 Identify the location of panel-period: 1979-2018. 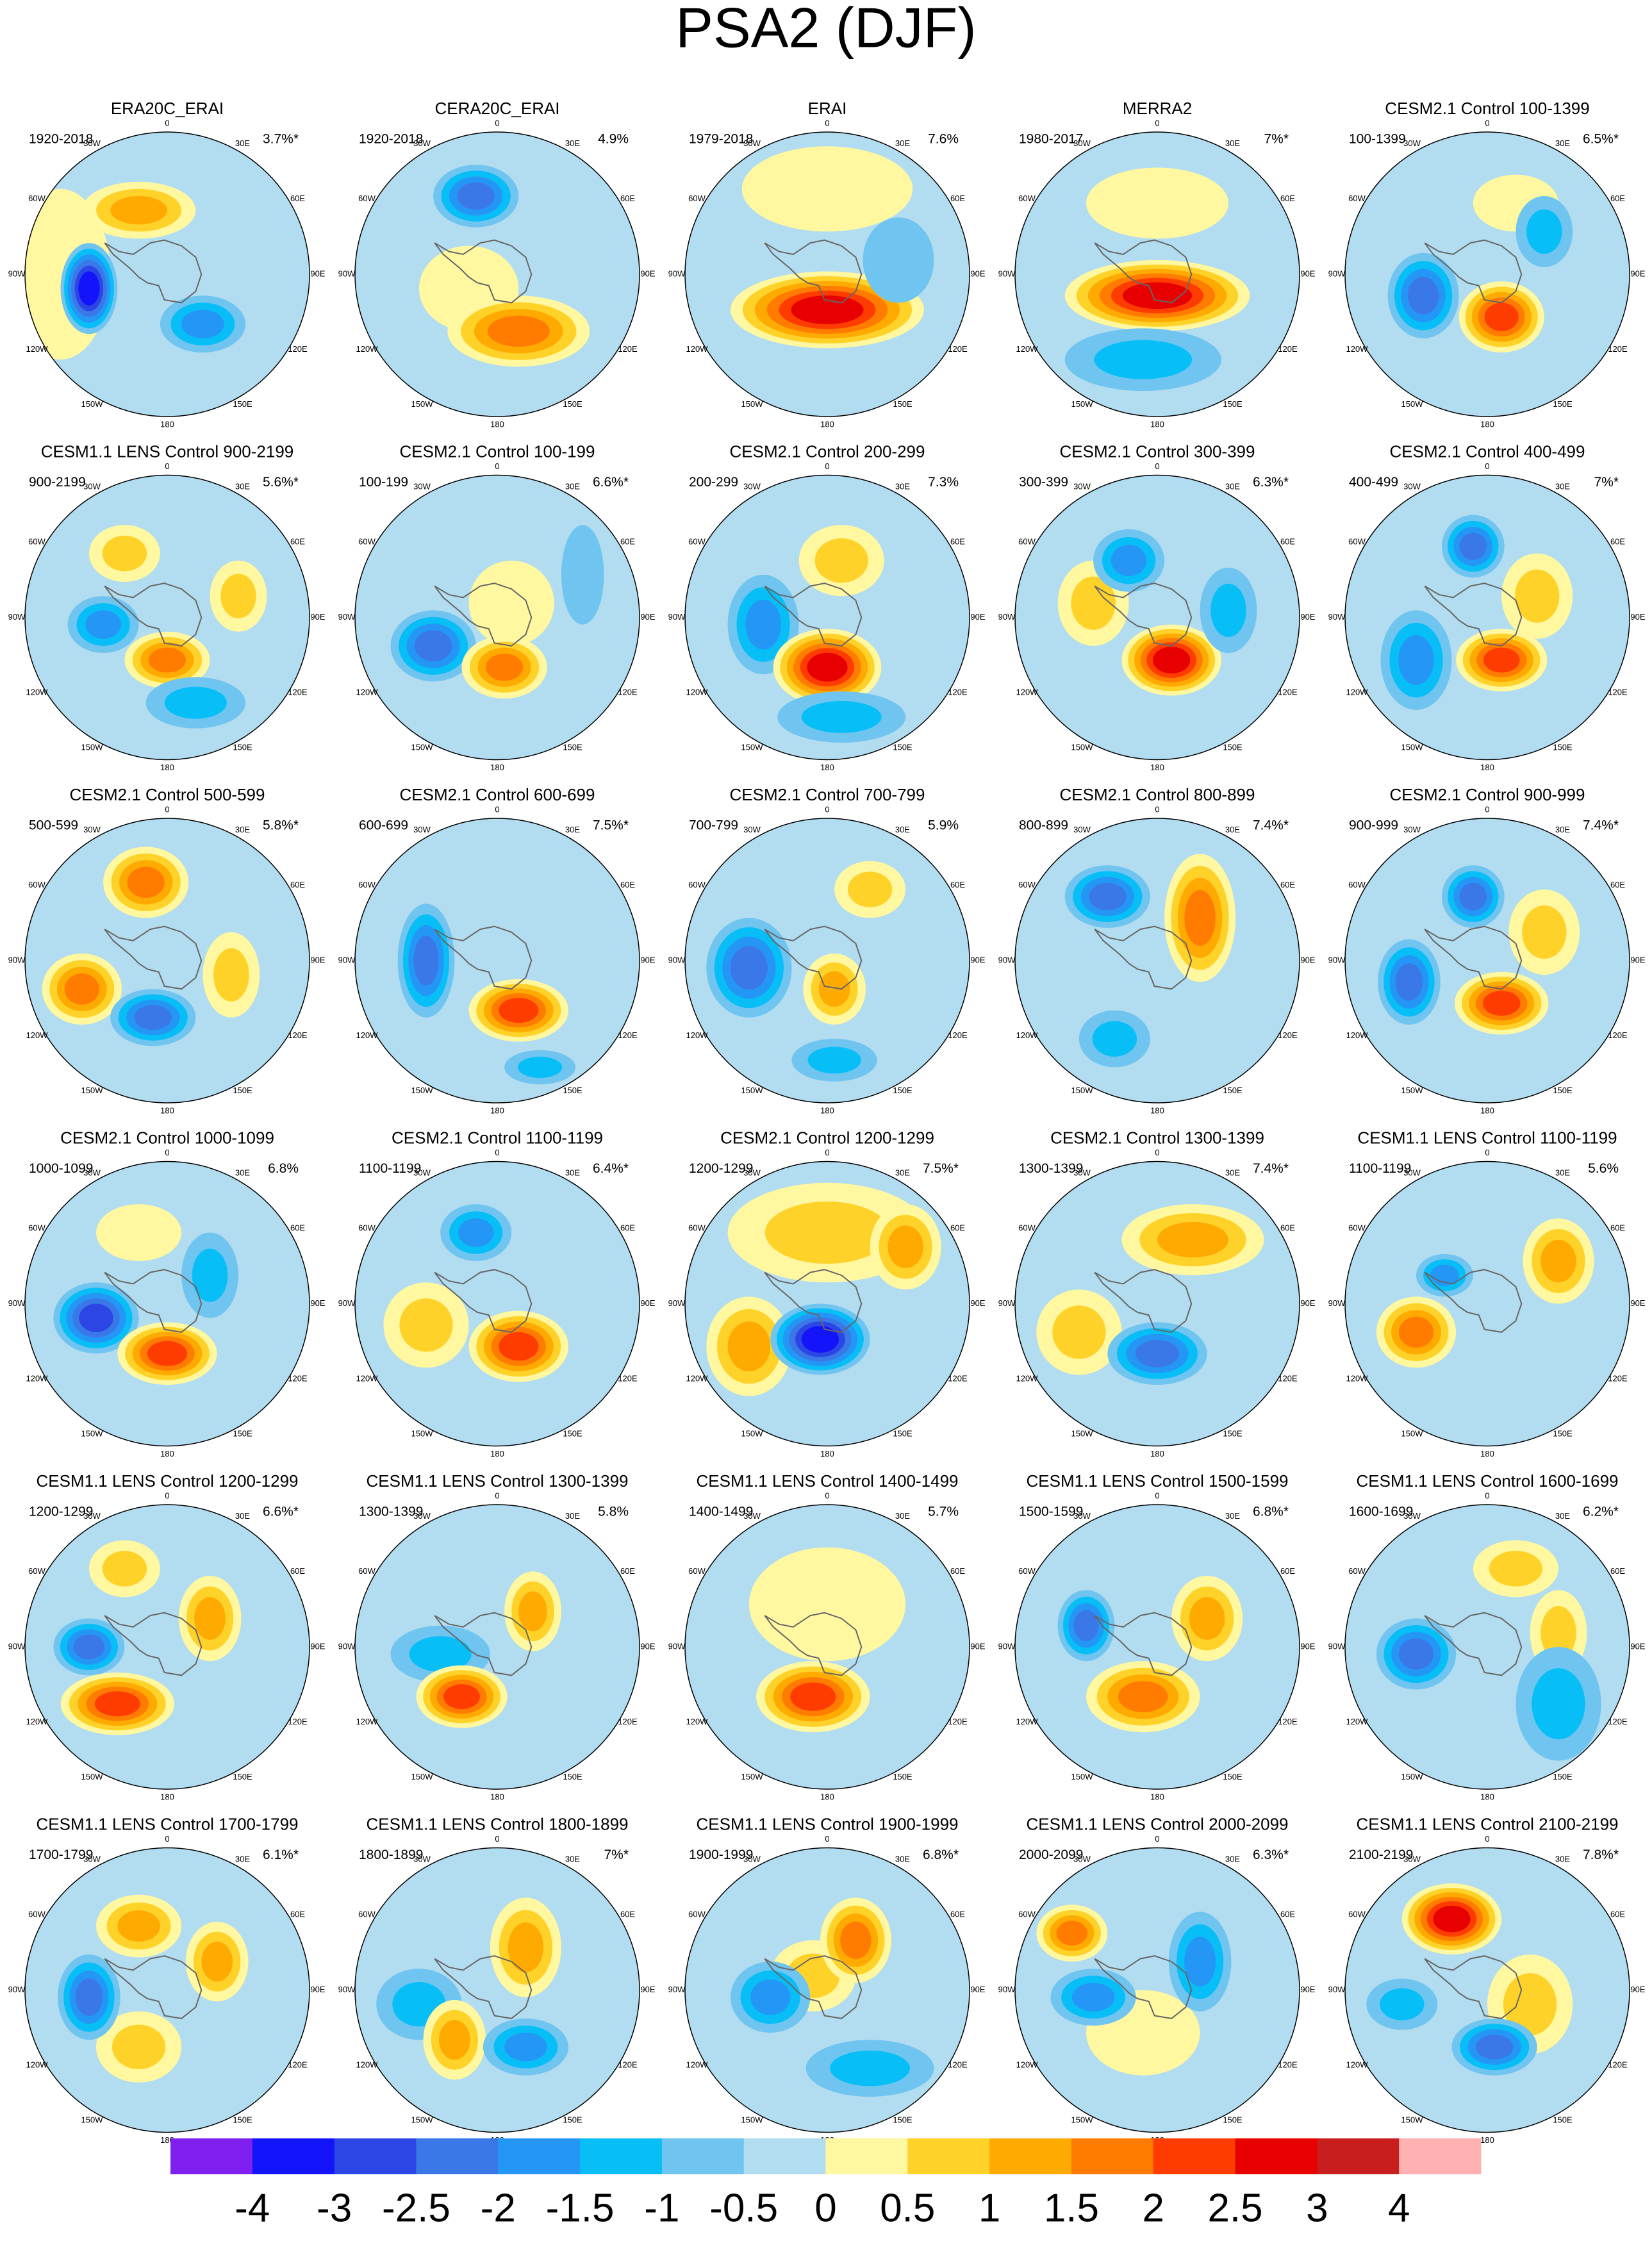
(721, 139).